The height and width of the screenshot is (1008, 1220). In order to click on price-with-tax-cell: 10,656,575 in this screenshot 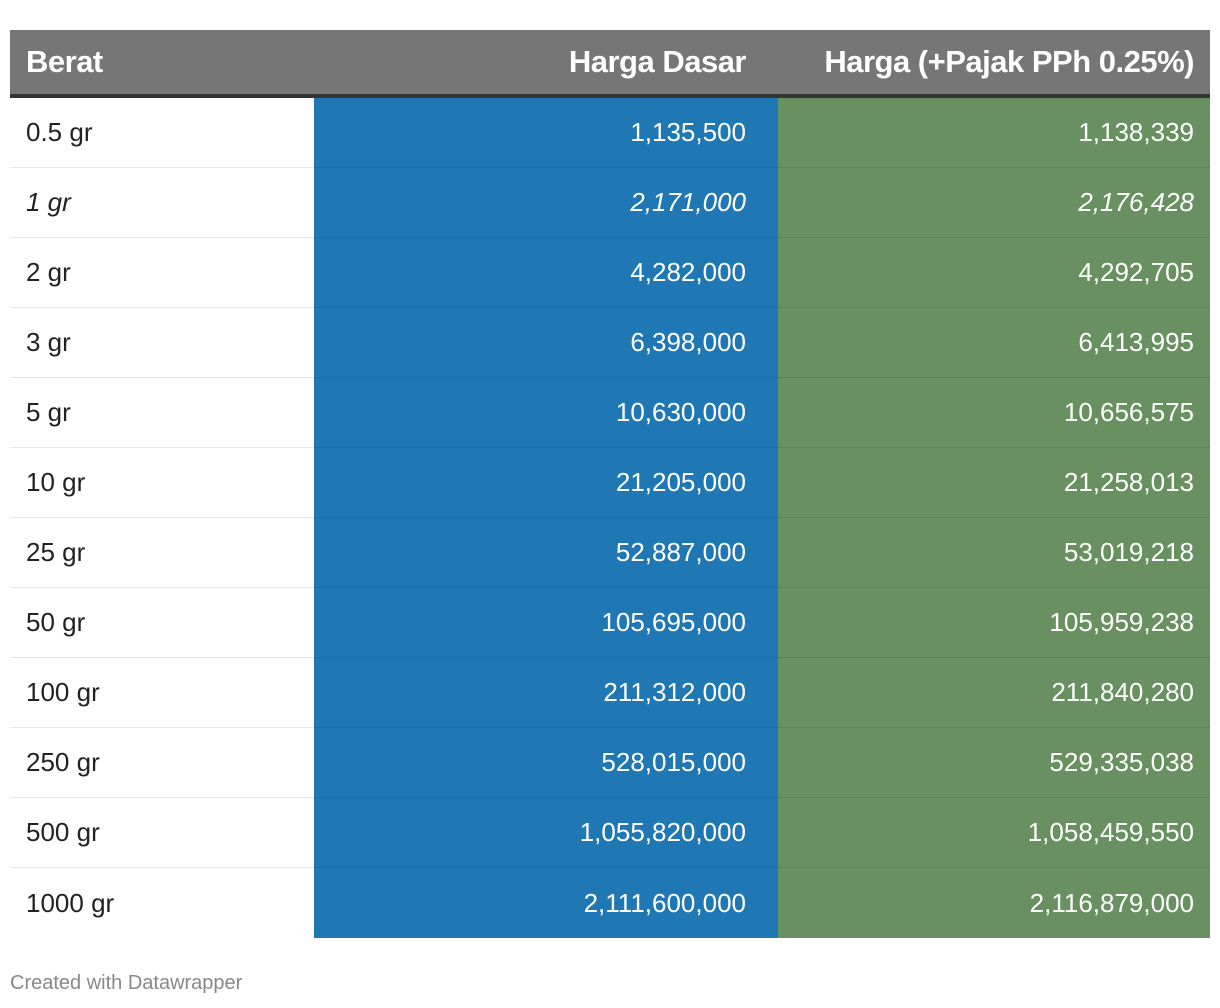, I will do `click(994, 413)`.